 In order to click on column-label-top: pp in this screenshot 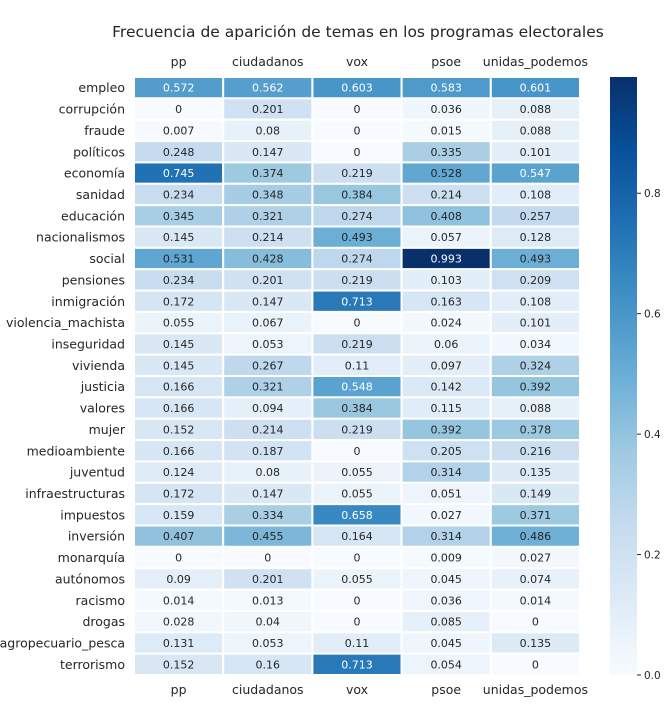, I will do `click(179, 61)`.